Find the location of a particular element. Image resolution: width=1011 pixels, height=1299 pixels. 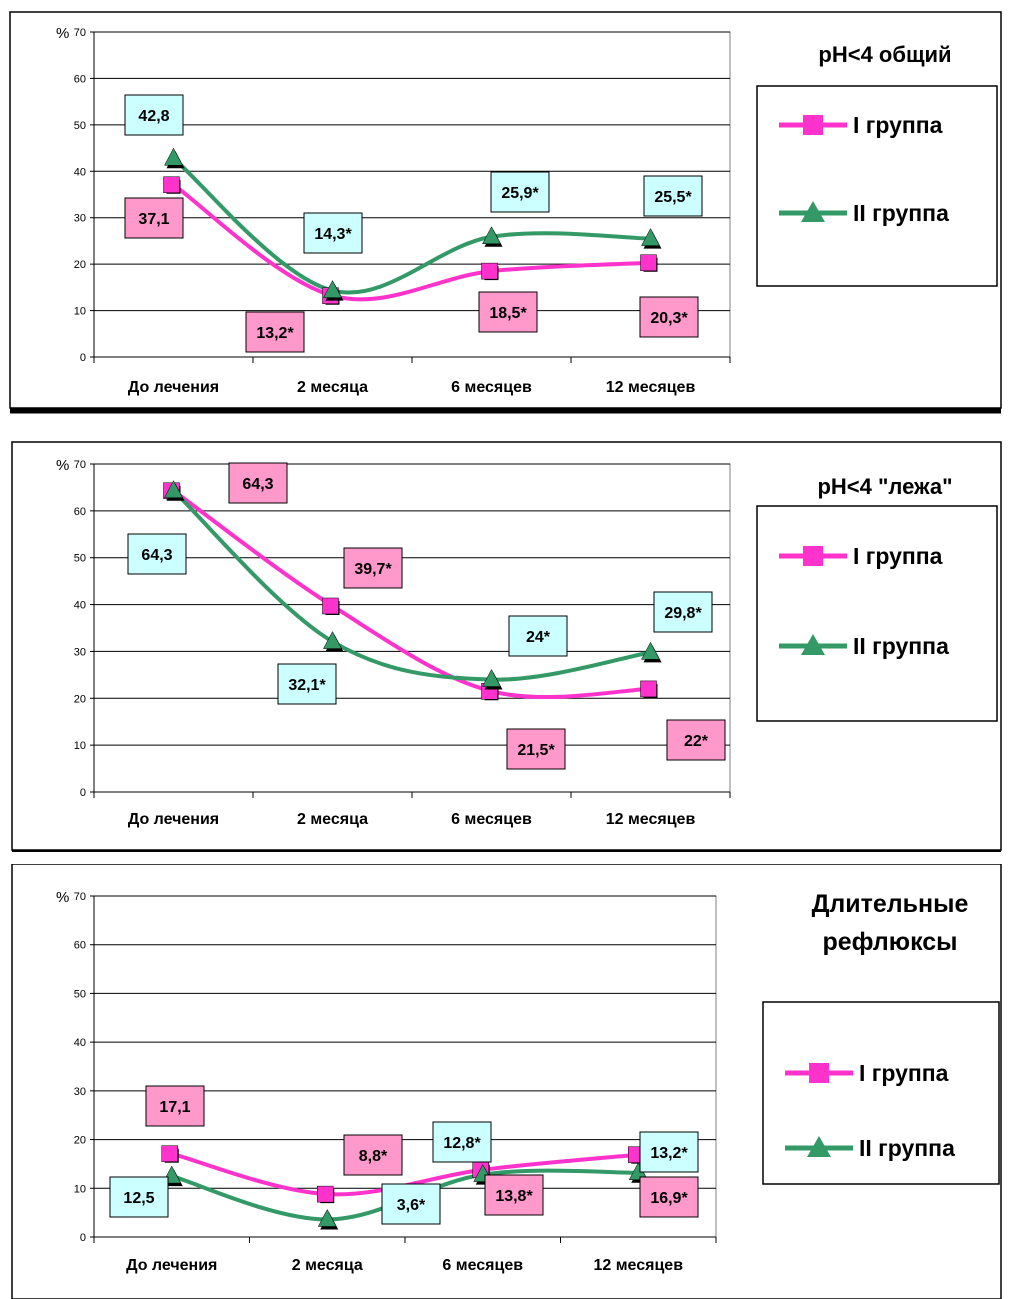

data-label: 20,3* is located at coordinates (669, 318).